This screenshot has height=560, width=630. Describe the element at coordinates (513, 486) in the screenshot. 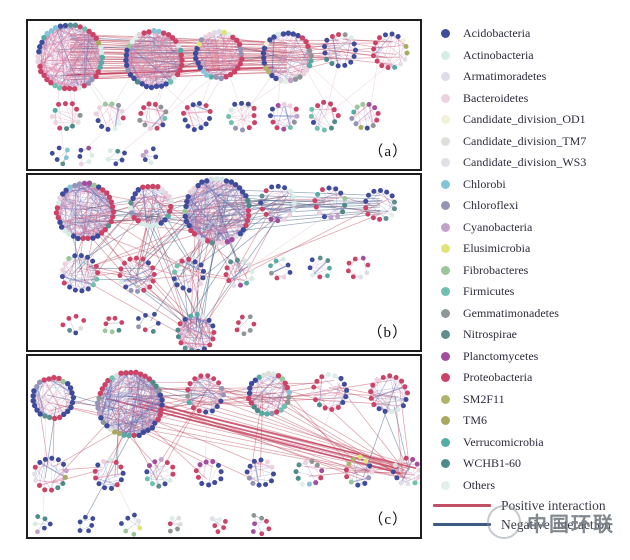

I see `legend-item: Others` at that location.